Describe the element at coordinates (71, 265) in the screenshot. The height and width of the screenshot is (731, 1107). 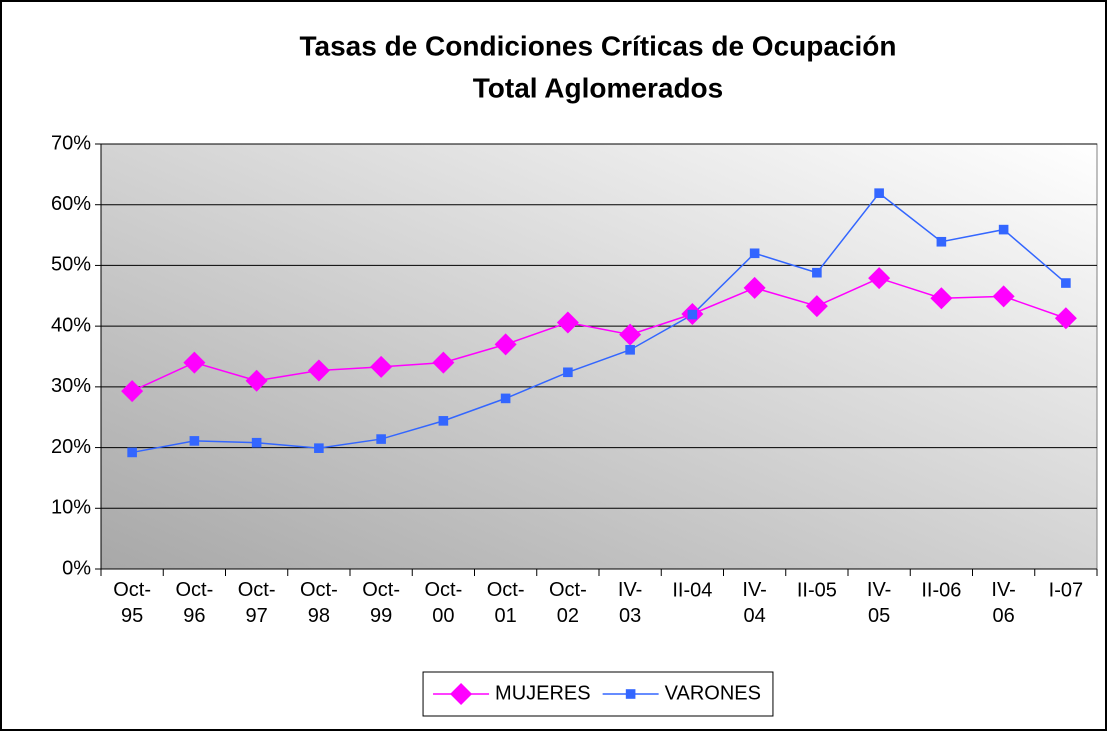
I see `y-tick-label: 50%` at that location.